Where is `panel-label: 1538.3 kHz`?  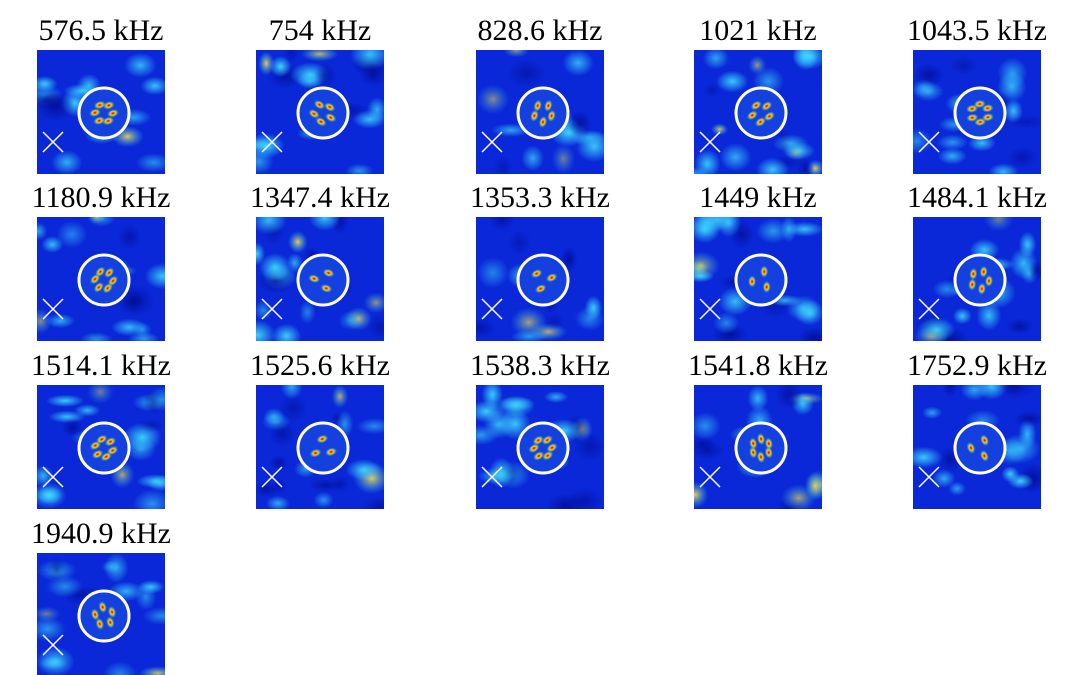
panel-label: 1538.3 kHz is located at coordinates (540, 365).